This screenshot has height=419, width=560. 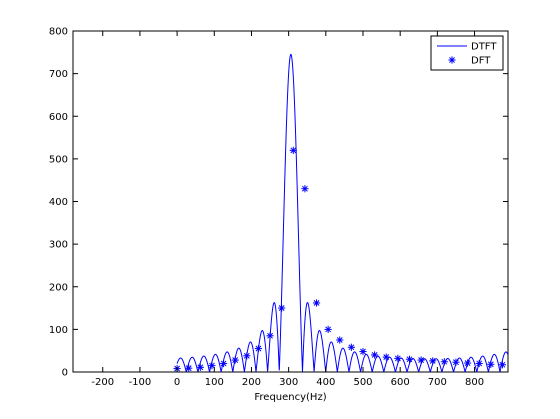 What do you see at coordinates (58, 32) in the screenshot?
I see `y-tick-label: 800` at bounding box center [58, 32].